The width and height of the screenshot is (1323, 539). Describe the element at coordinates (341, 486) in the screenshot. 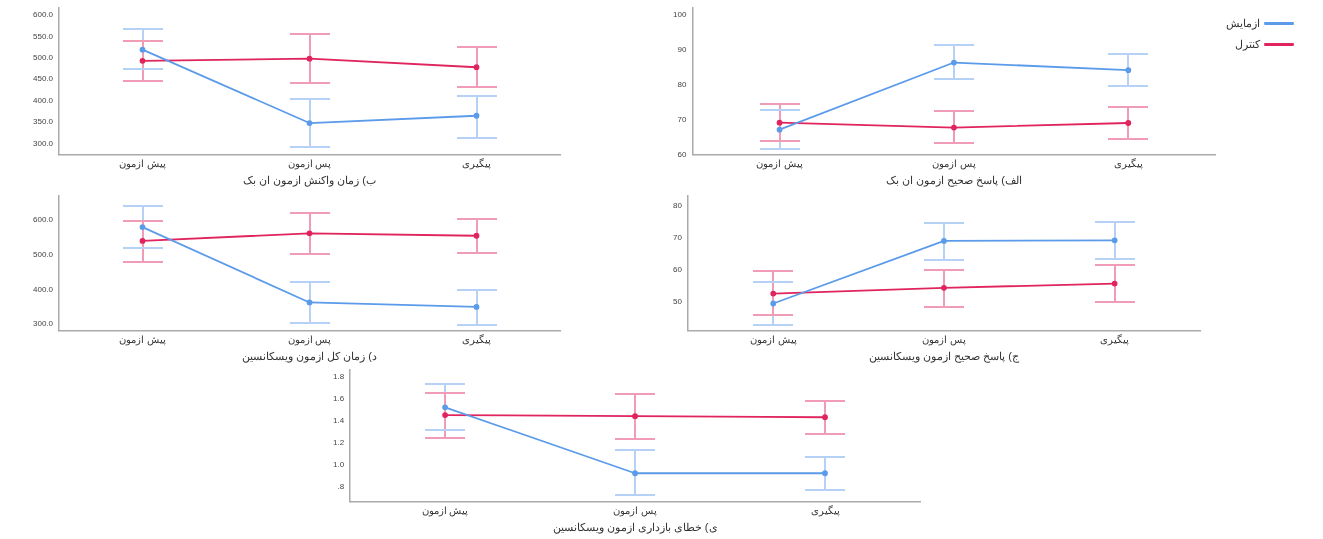

I see `y-tick-label: .8` at that location.